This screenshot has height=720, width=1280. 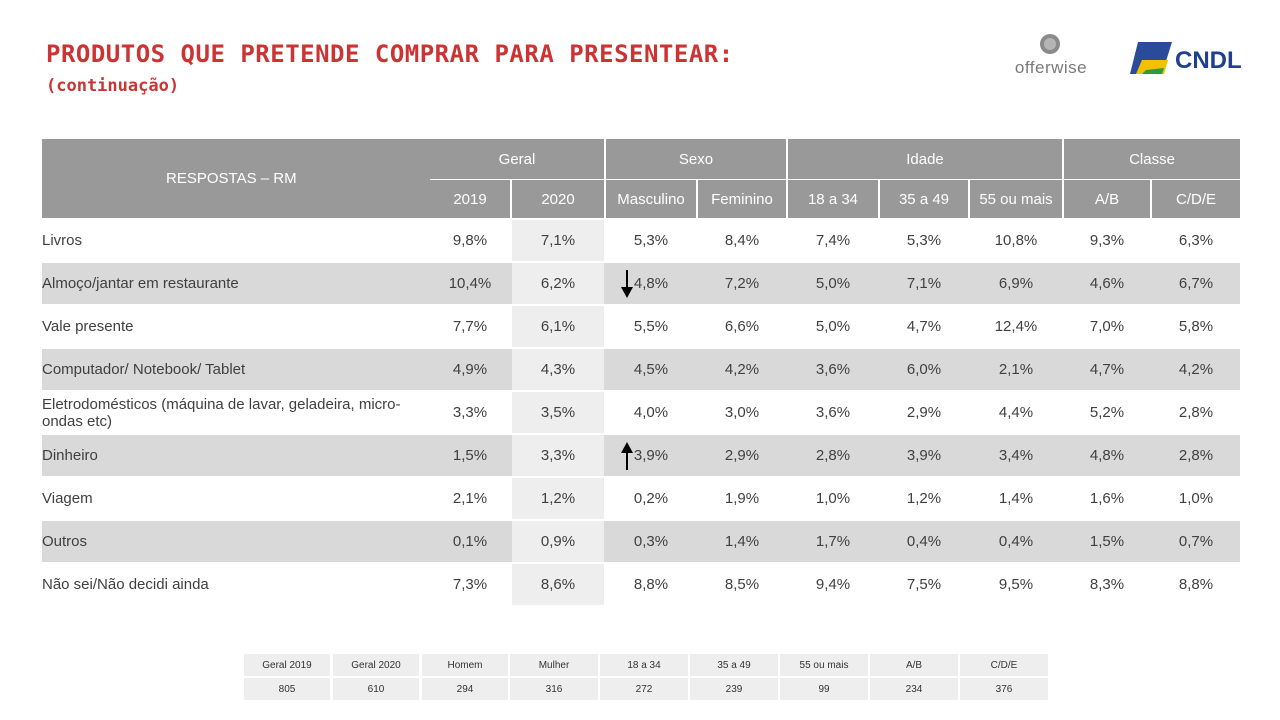 I want to click on col-header-55-mais: 55 ou mais, so click(x=1016, y=199).